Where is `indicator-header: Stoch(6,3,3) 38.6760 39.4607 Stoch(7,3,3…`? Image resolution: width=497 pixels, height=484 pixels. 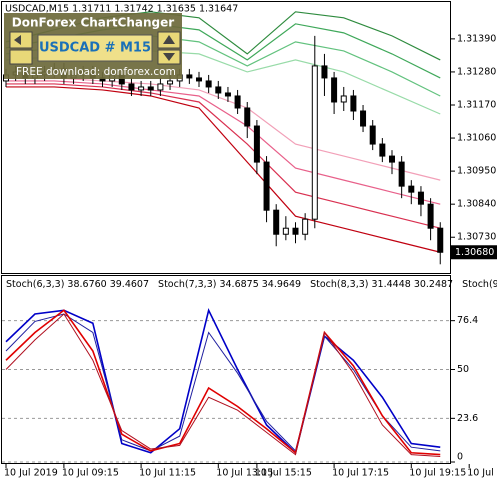
indicator-header: Stoch(6,3,3) 38.6760 39.4607 Stoch(7,3,3… is located at coordinates (251, 284).